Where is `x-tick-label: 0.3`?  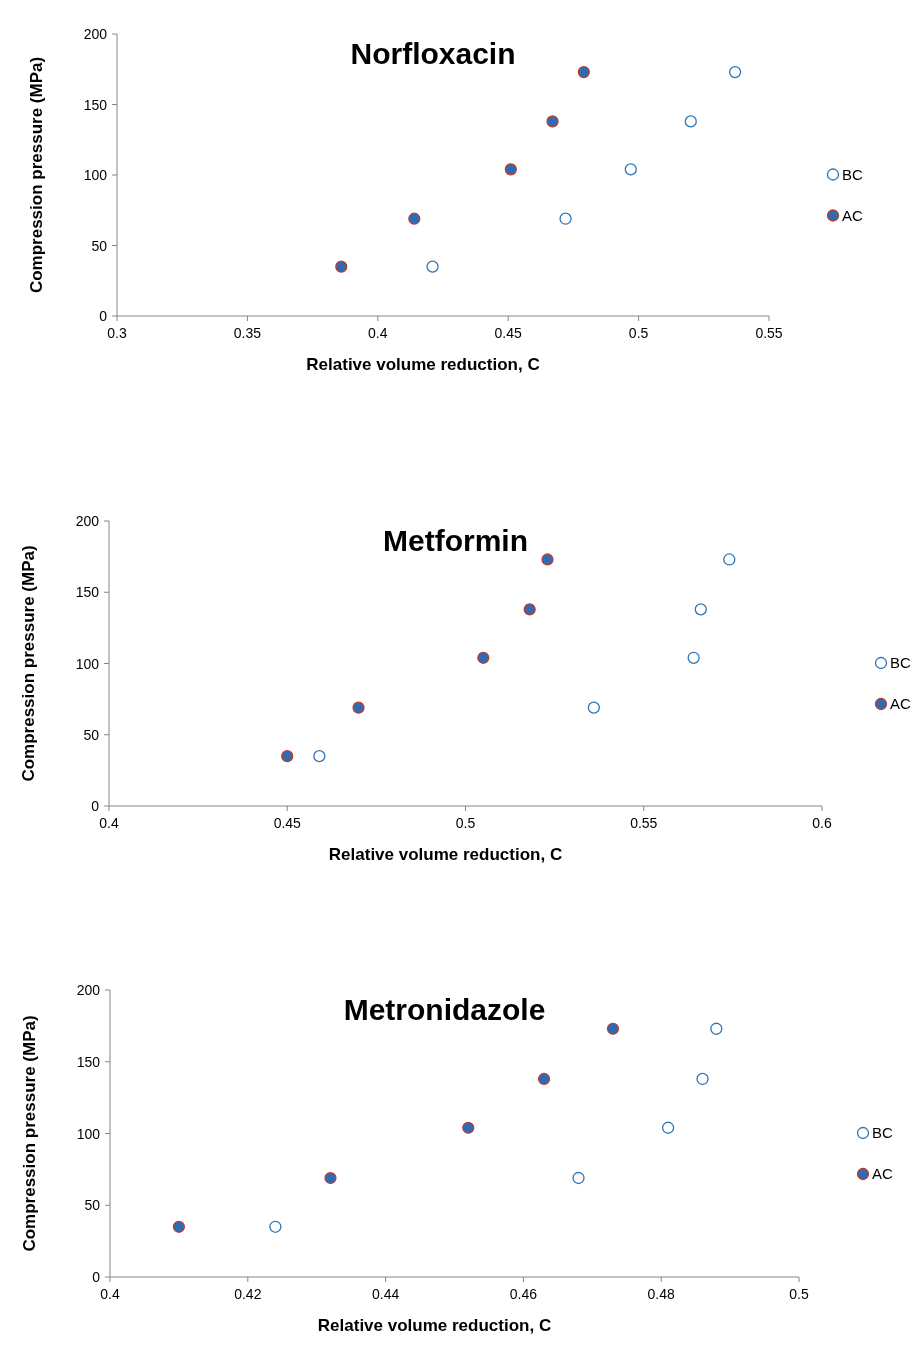
x-tick-label: 0.3 is located at coordinates (117, 333).